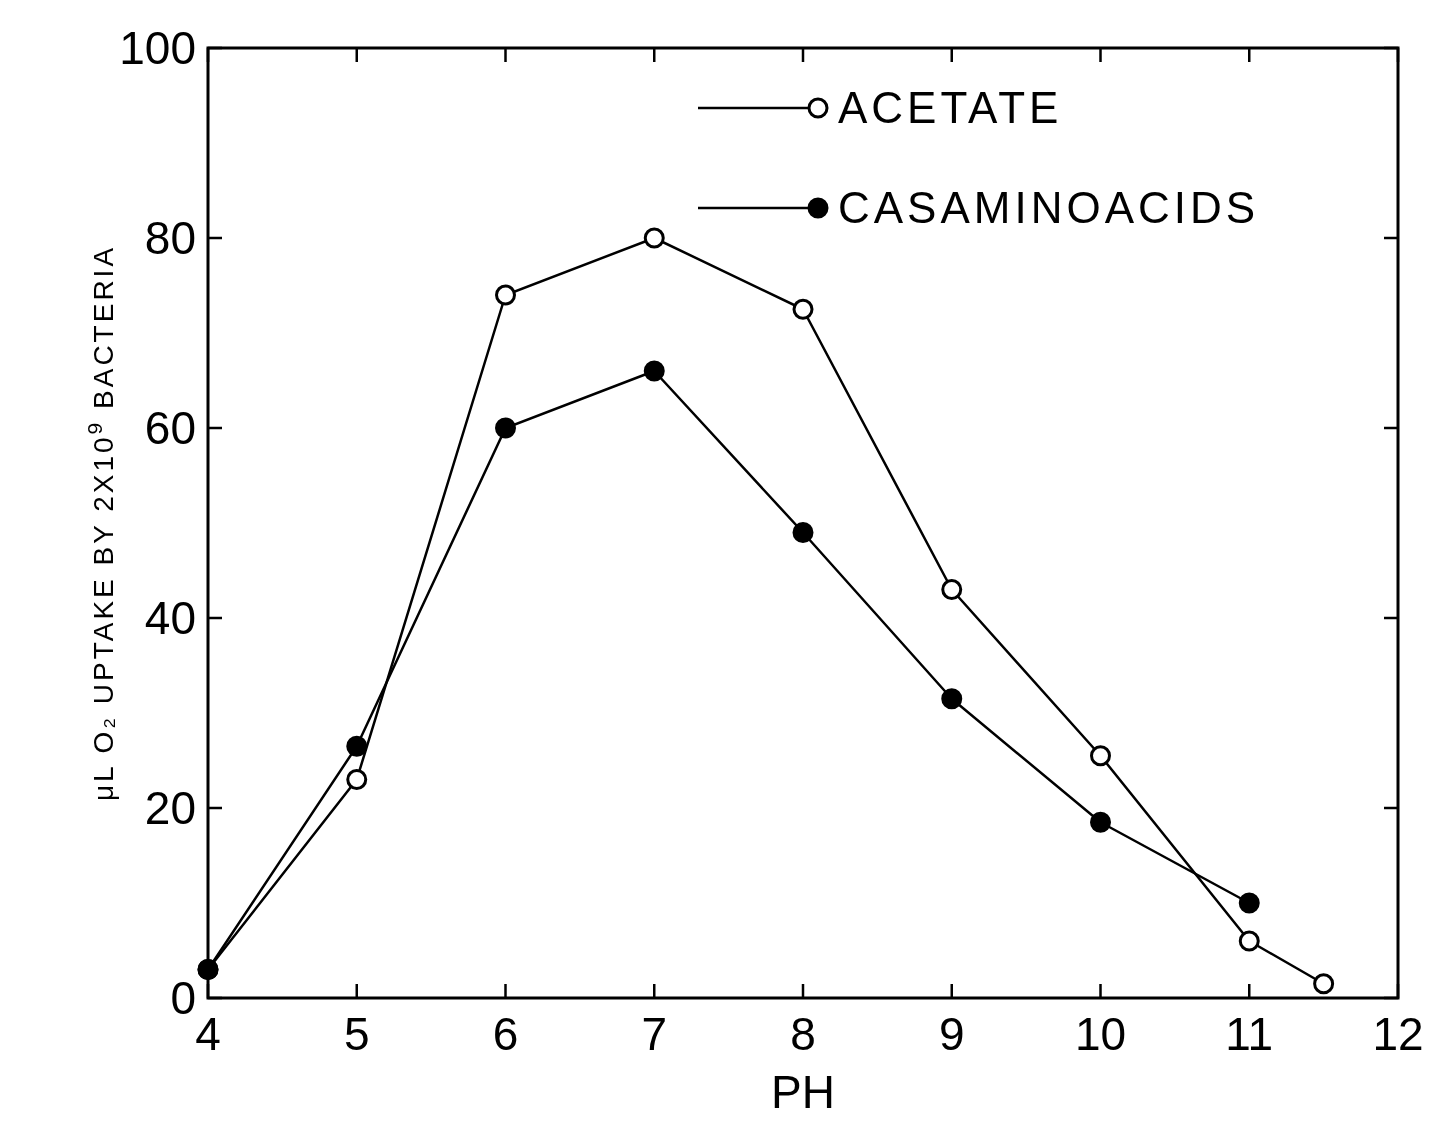 This screenshot has width=1437, height=1144. What do you see at coordinates (803, 1034) in the screenshot?
I see `x-tick-label: 8` at bounding box center [803, 1034].